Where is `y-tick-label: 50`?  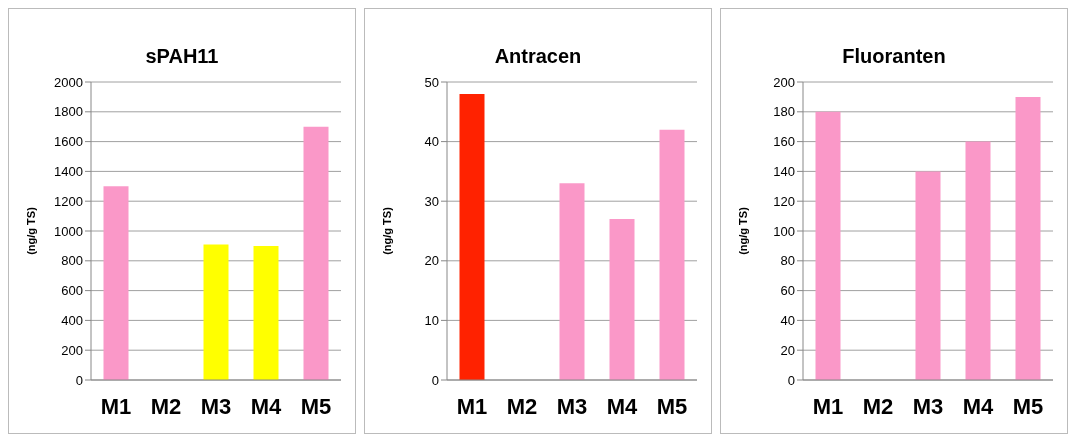
y-tick-label: 50 is located at coordinates (431, 82).